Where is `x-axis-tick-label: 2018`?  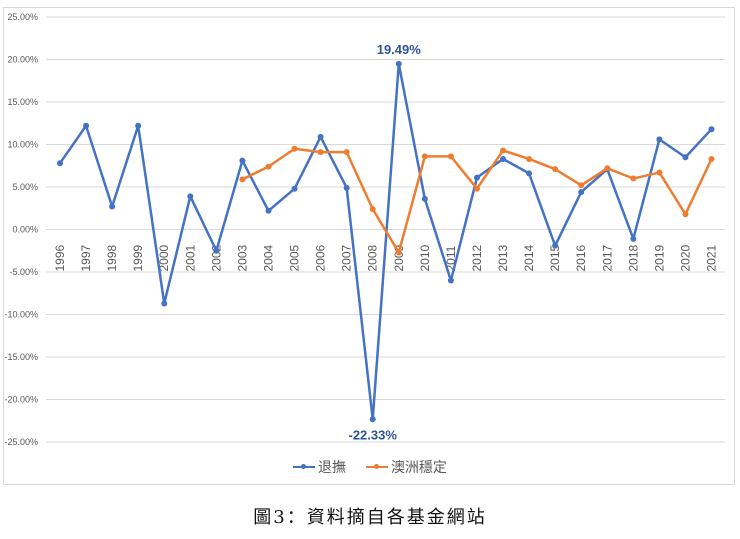
x-axis-tick-label: 2018 is located at coordinates (633, 257).